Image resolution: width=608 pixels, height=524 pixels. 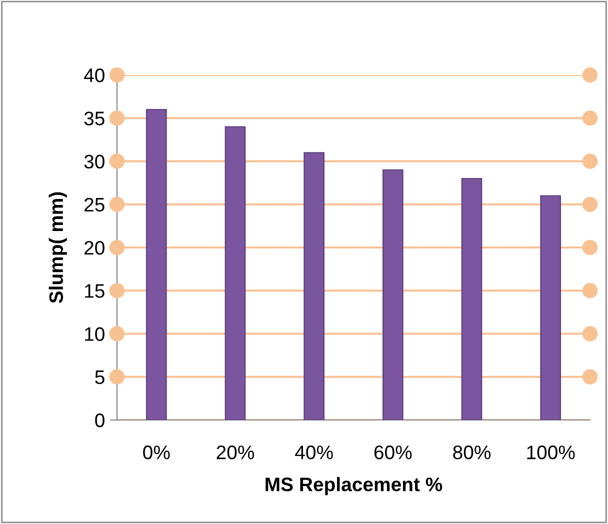 I want to click on x-tick-label: 100%, so click(x=551, y=453).